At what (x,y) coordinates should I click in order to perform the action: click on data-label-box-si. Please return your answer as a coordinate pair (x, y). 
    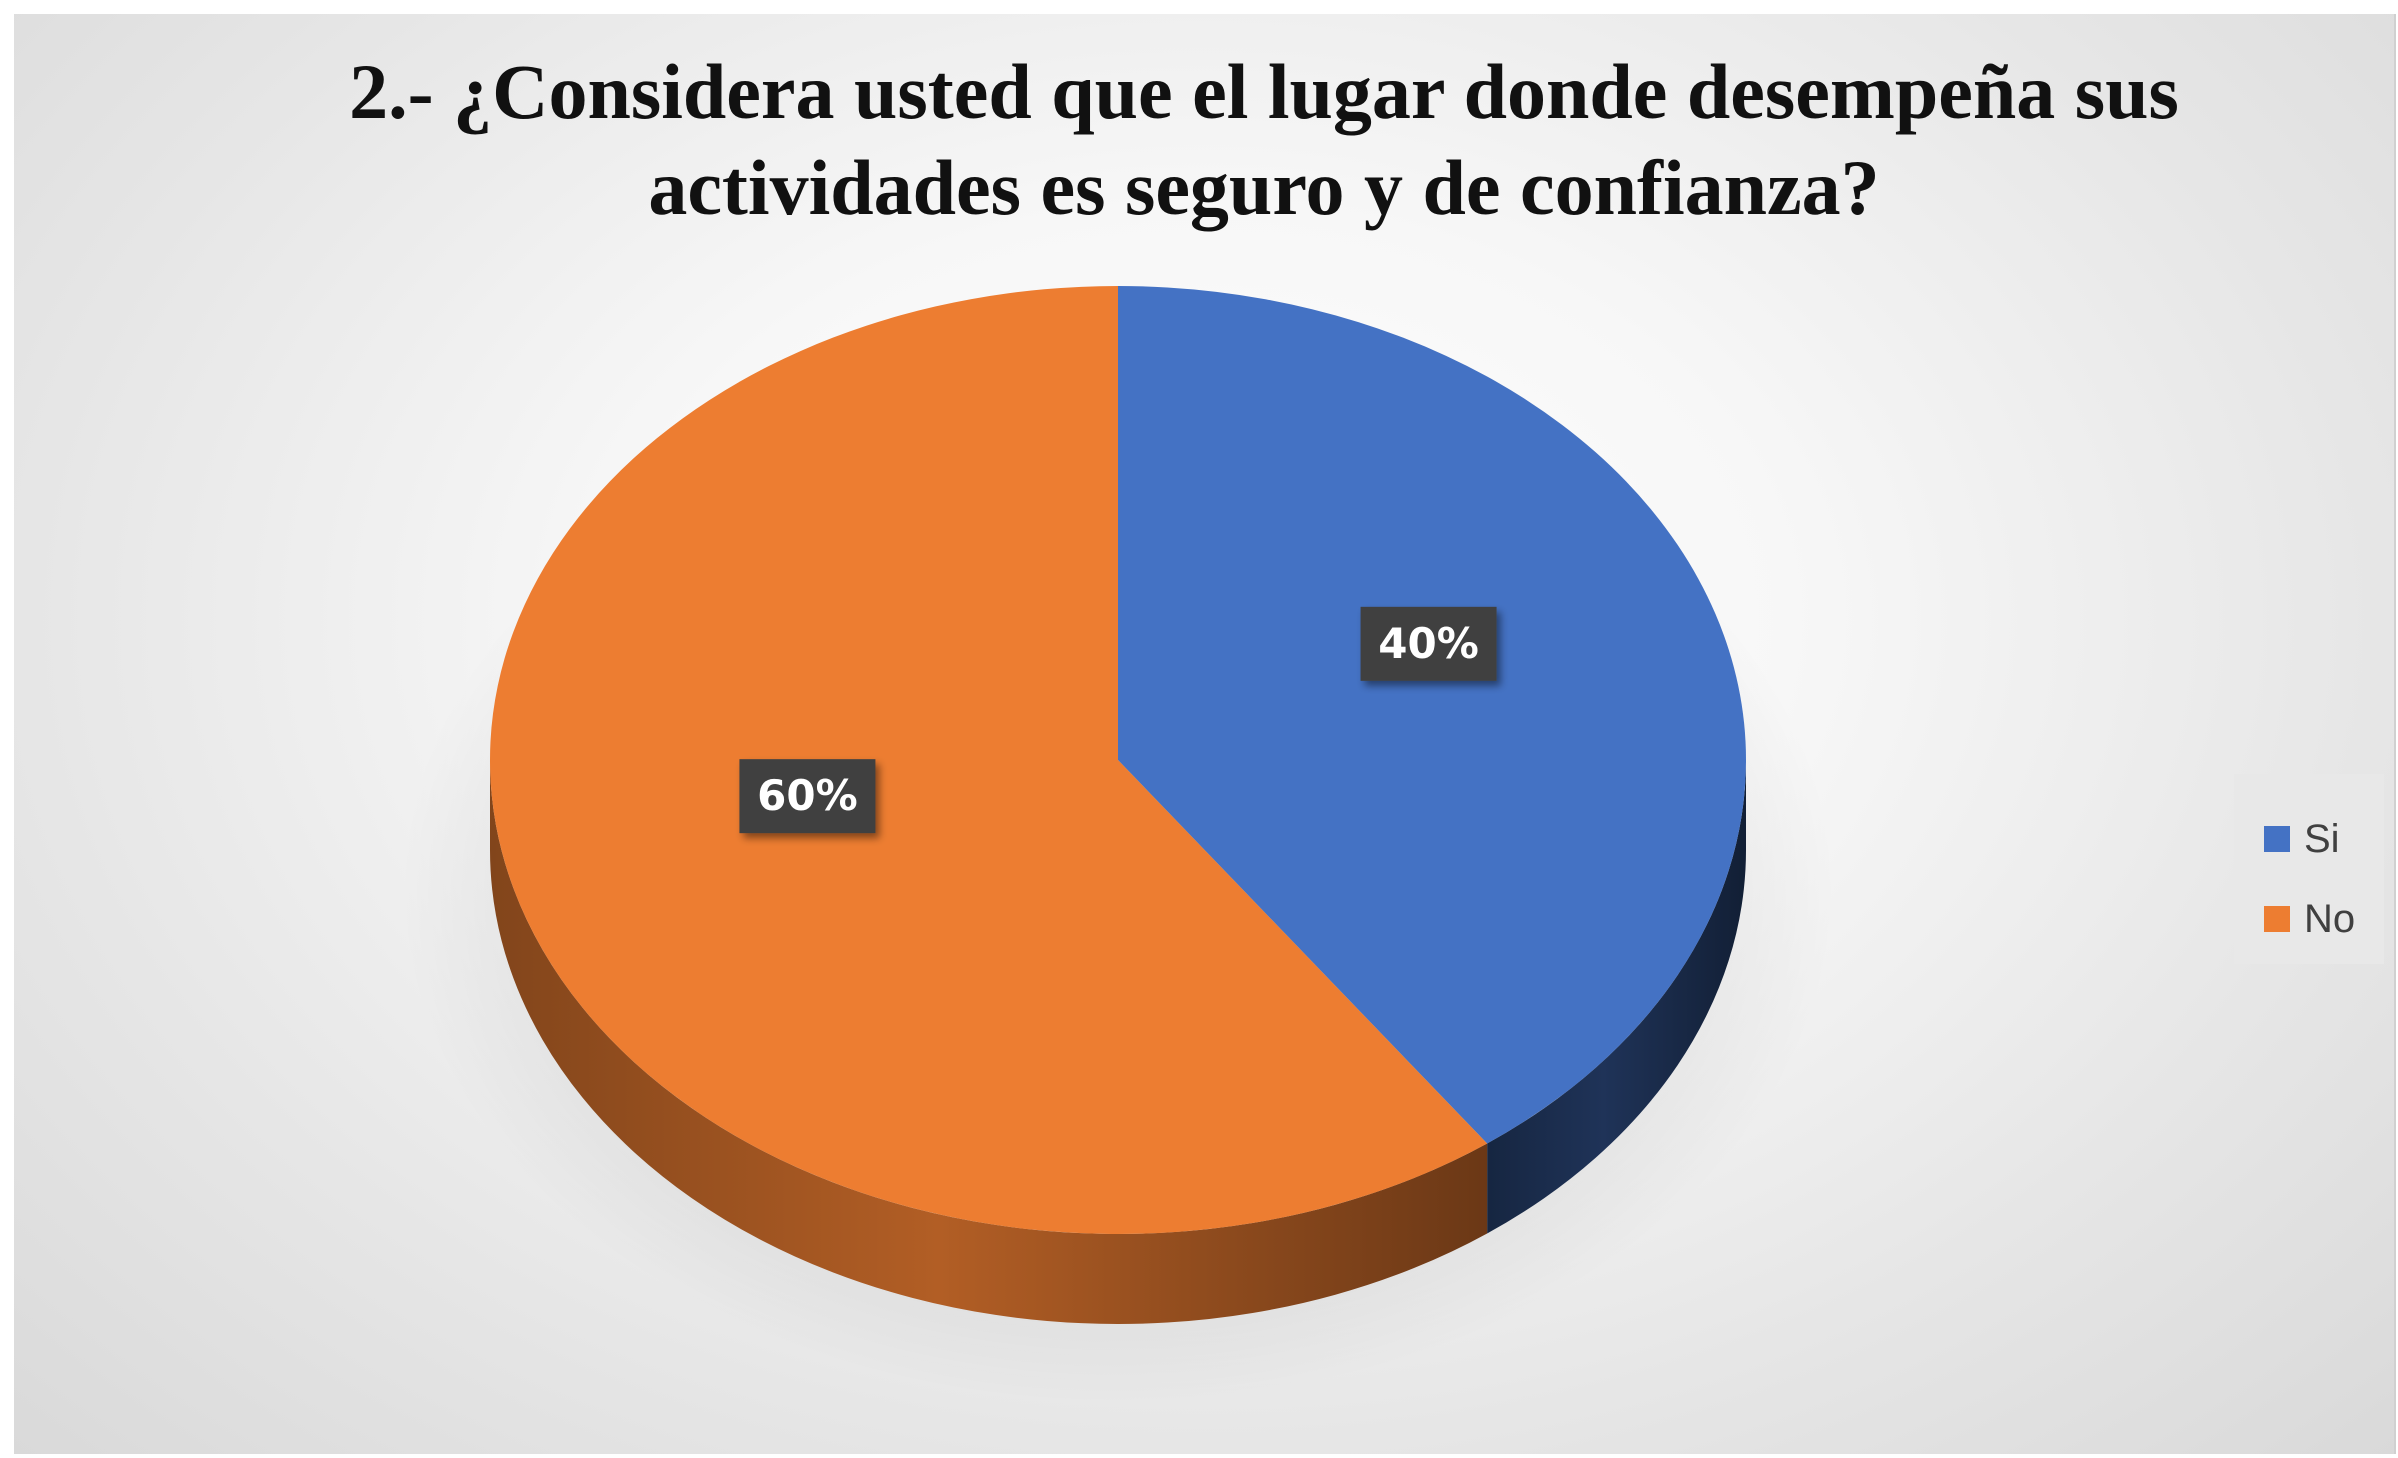
    Looking at the image, I should click on (1428, 643).